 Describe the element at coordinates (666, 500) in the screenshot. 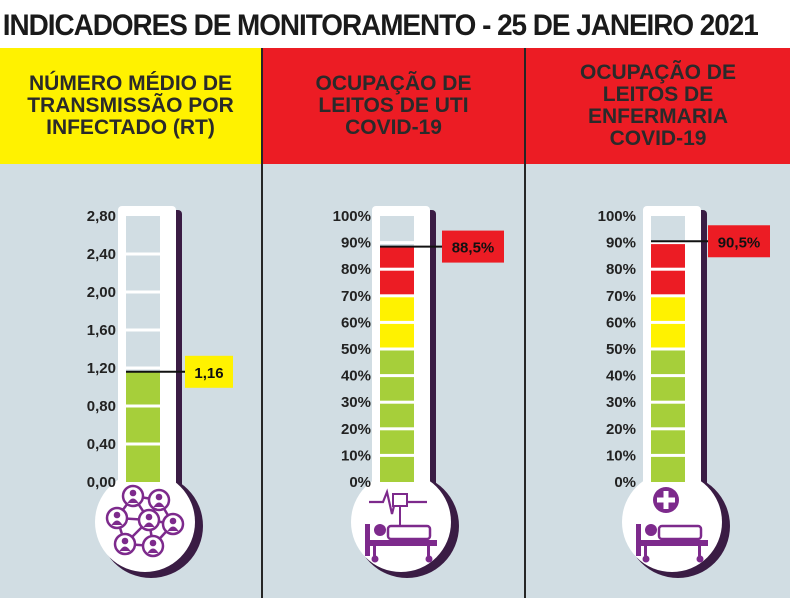

I see `cross-horizontal` at that location.